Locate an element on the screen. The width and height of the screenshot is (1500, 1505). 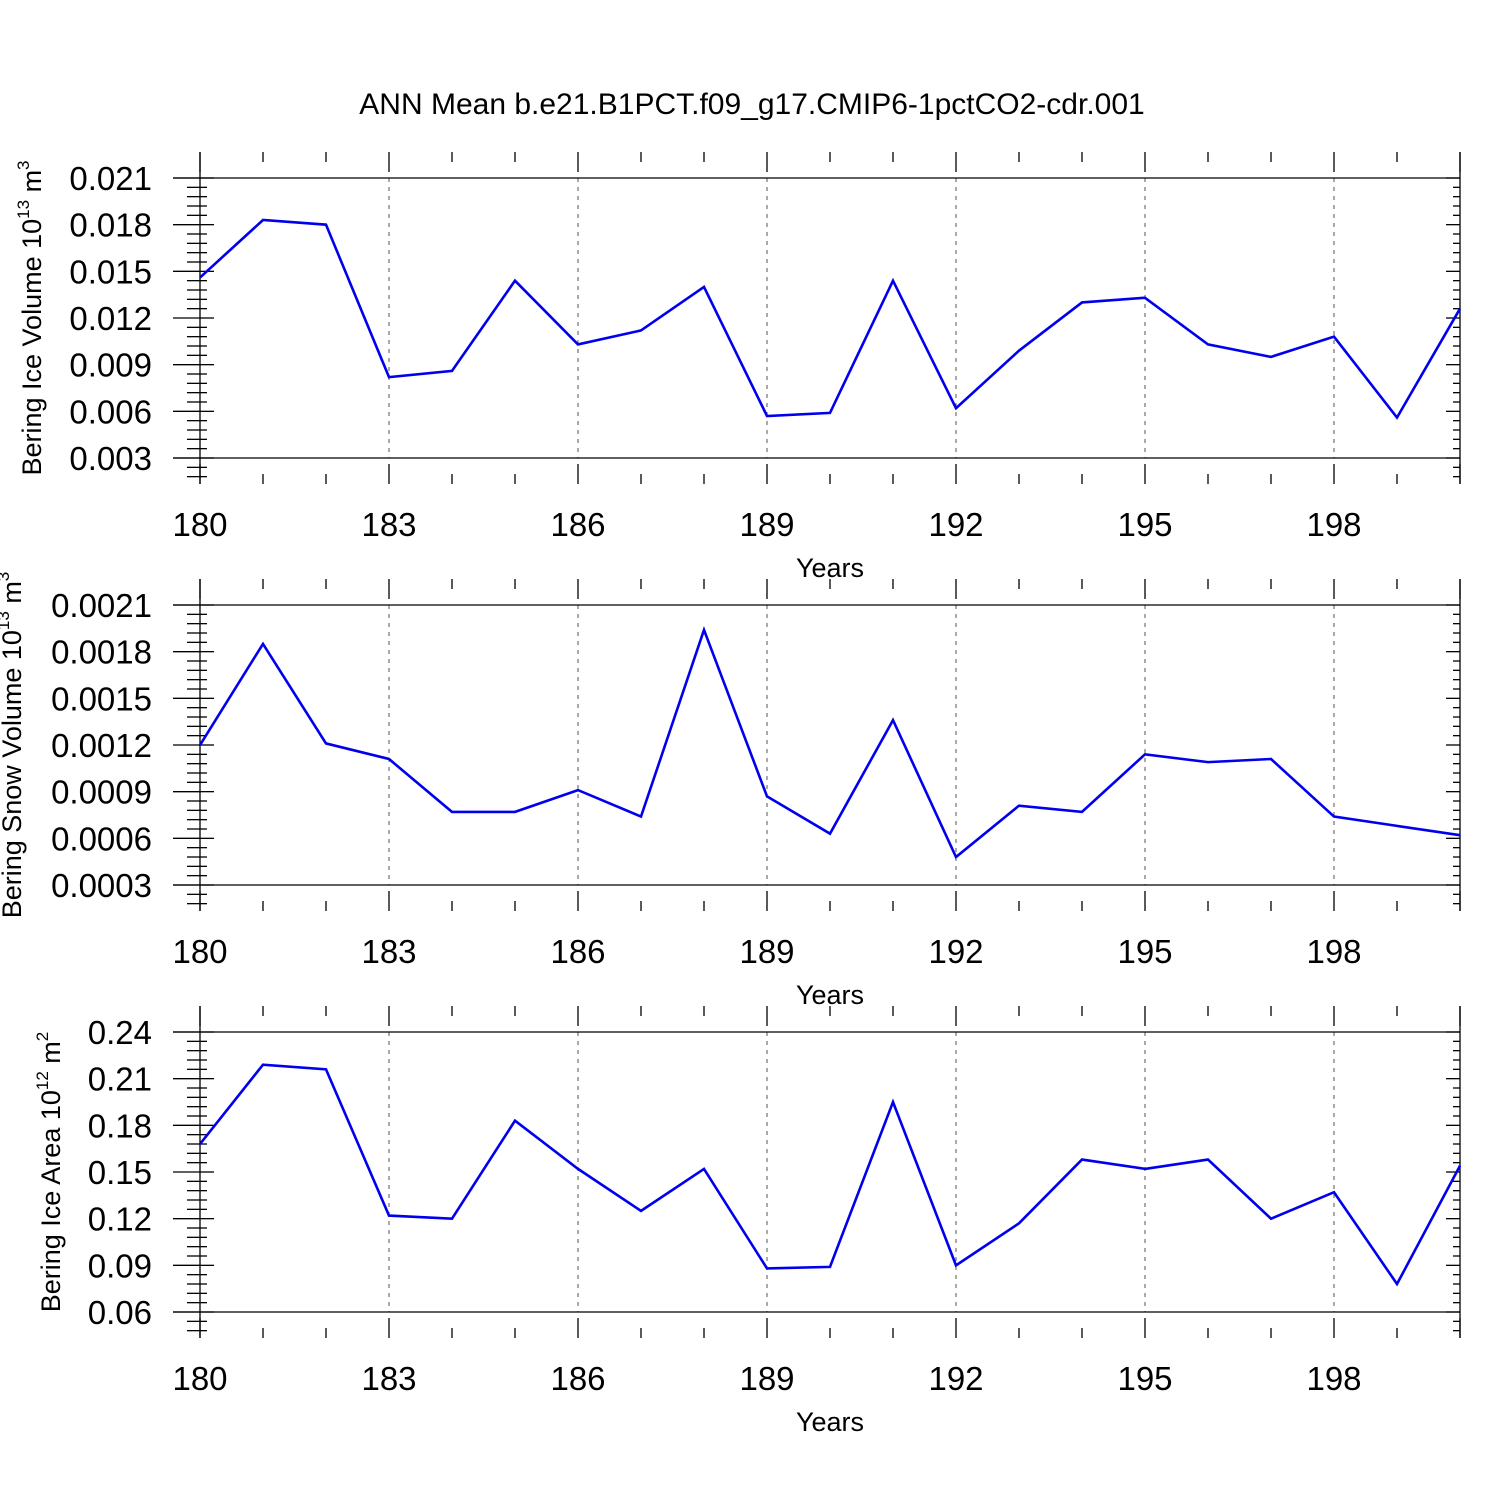
y-axis-title: Bering Ice Area 1012 m2 is located at coordinates (49, 1172).